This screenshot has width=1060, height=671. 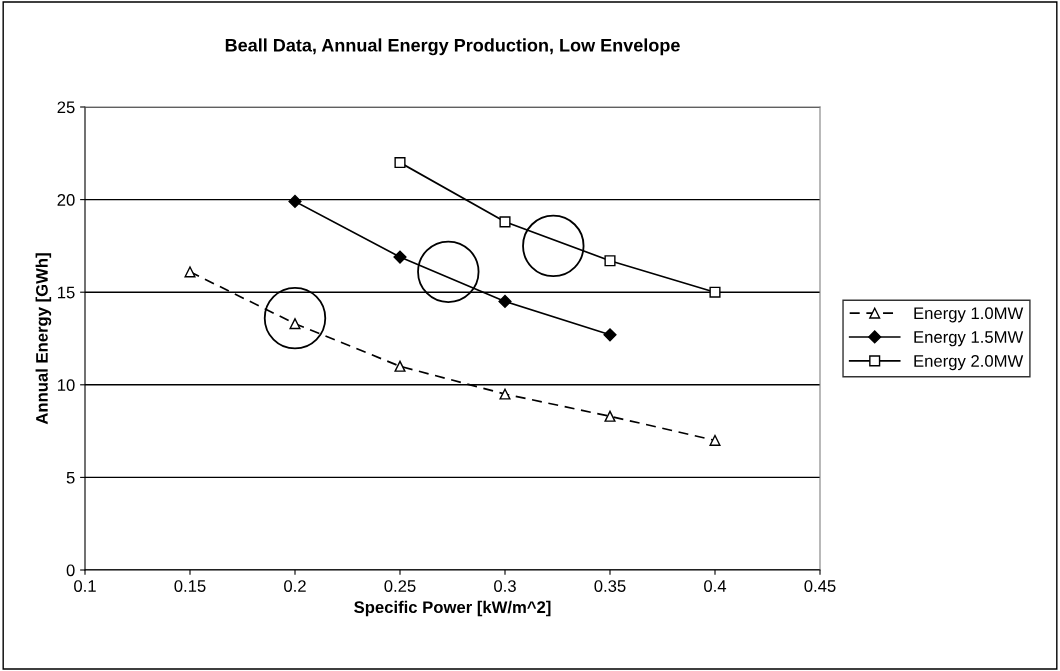 I want to click on x-tick-label: 0.4, so click(x=715, y=586).